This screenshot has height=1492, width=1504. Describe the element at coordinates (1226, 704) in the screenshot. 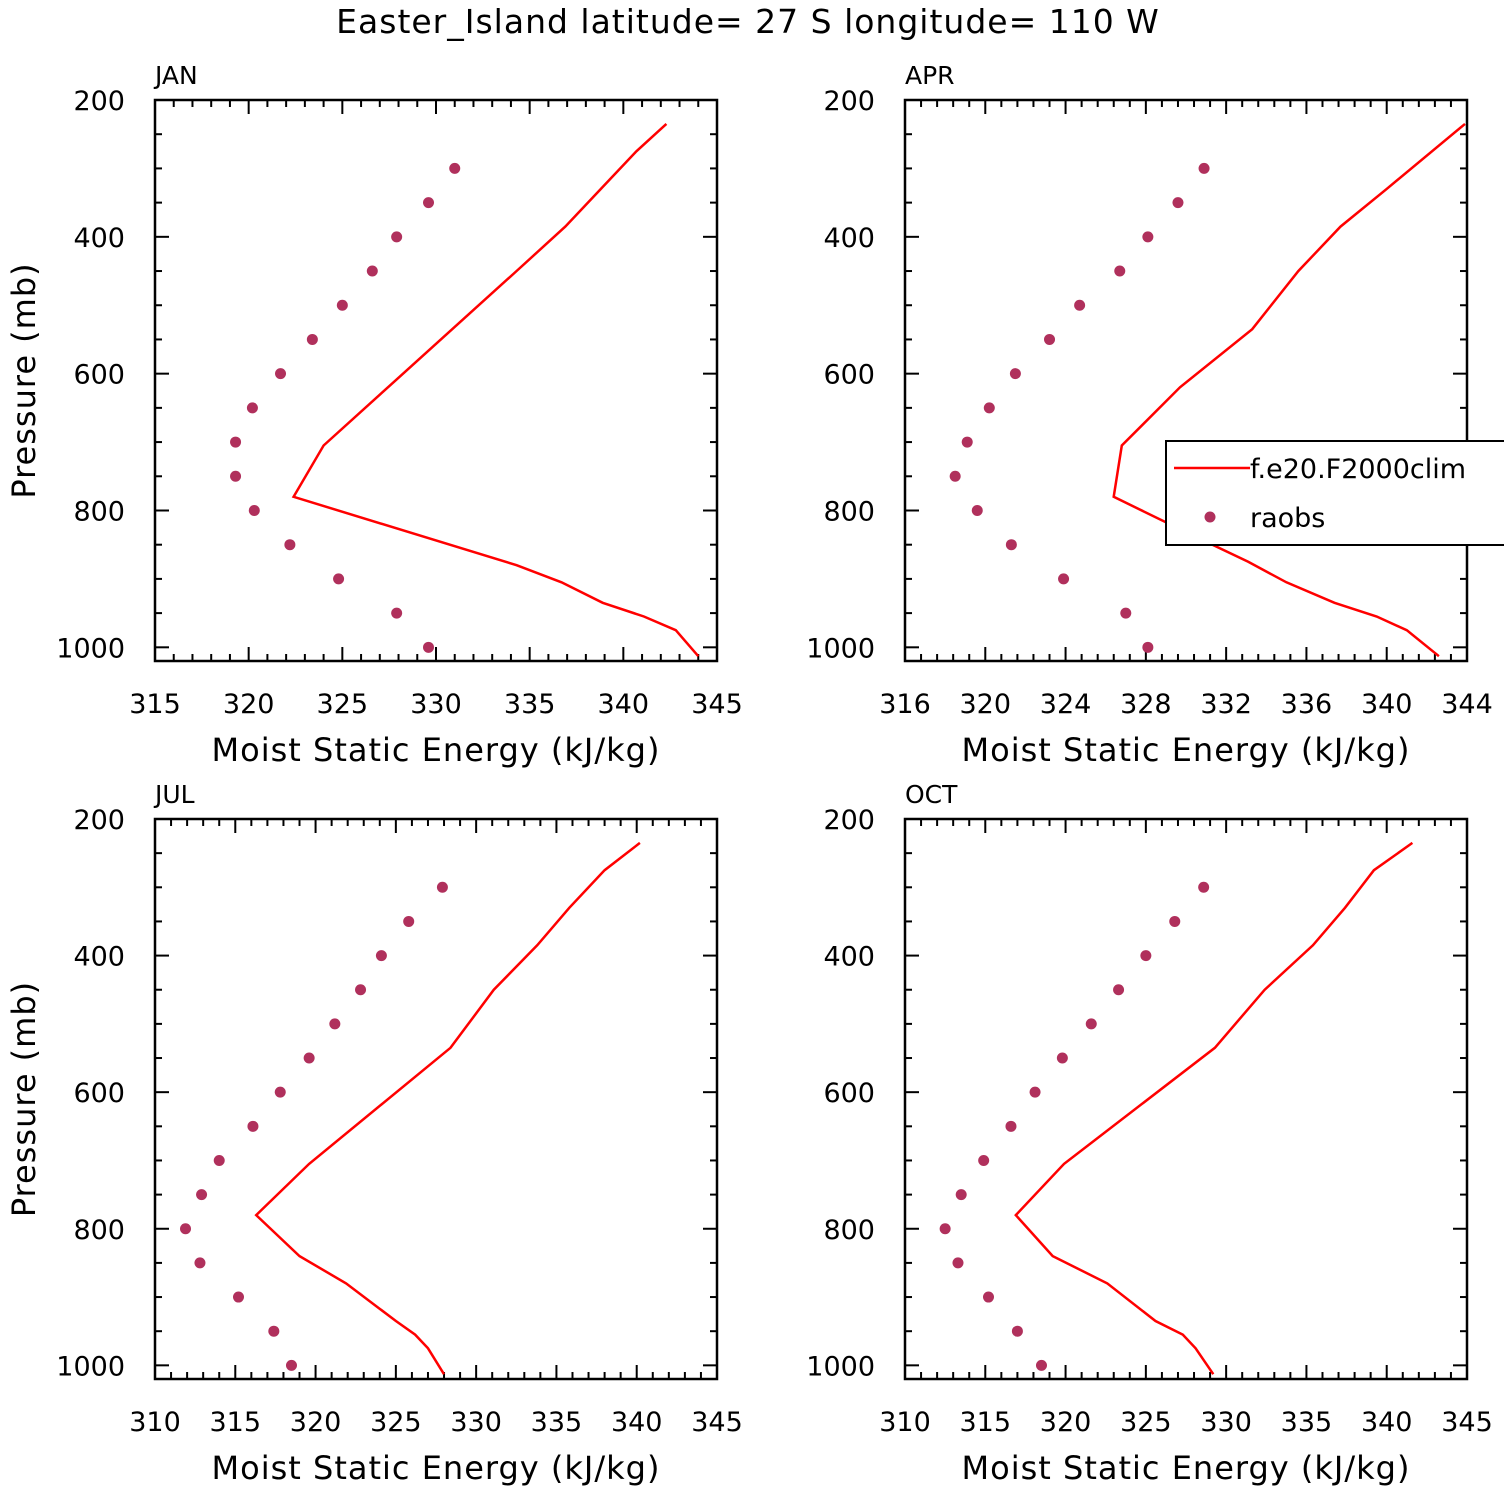

I see `x-tick-label: 332` at that location.